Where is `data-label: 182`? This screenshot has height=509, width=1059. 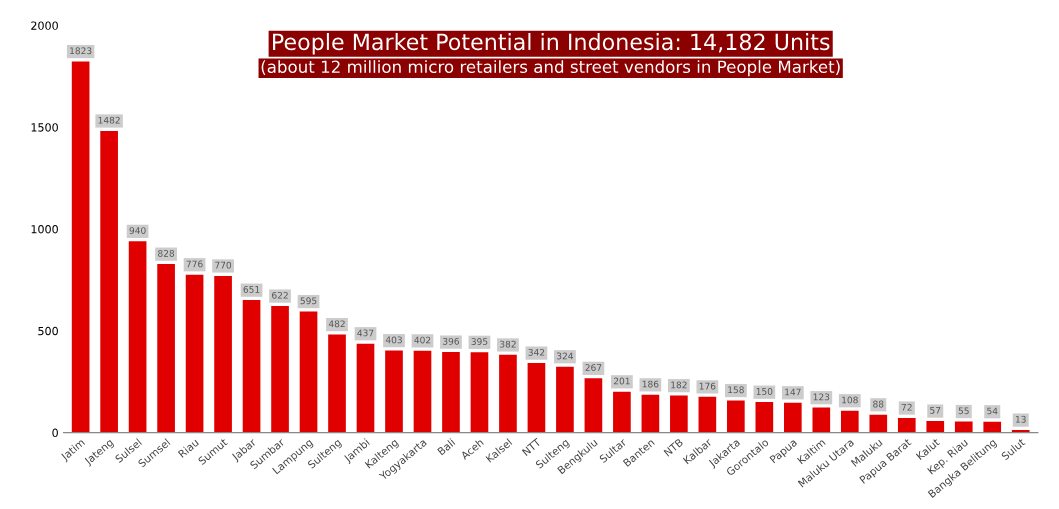
data-label: 182 is located at coordinates (679, 385).